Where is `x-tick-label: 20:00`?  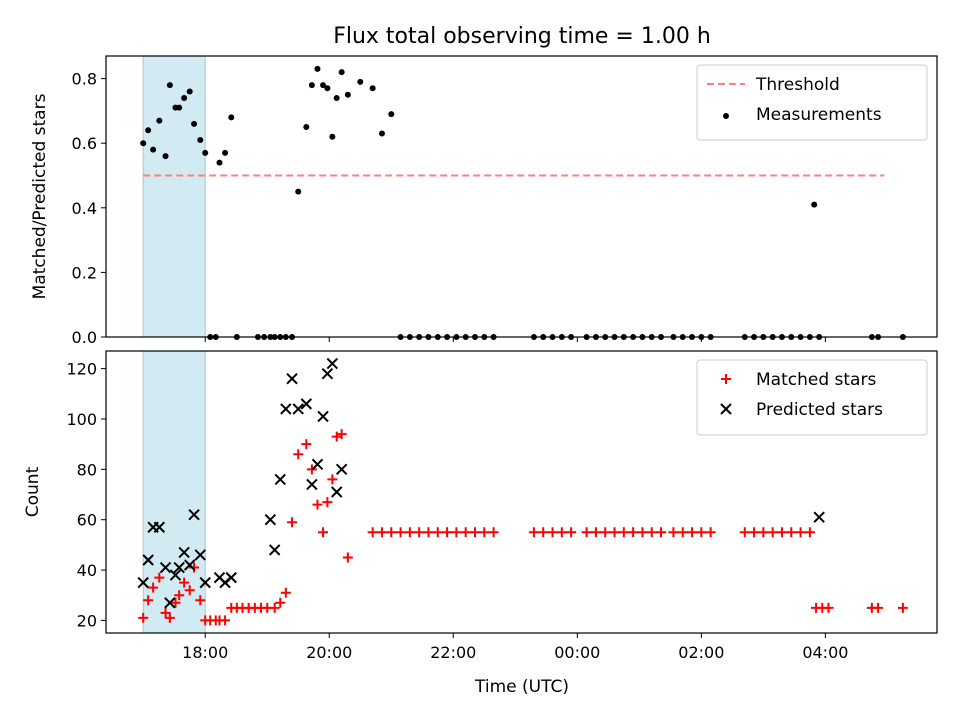 x-tick-label: 20:00 is located at coordinates (329, 652).